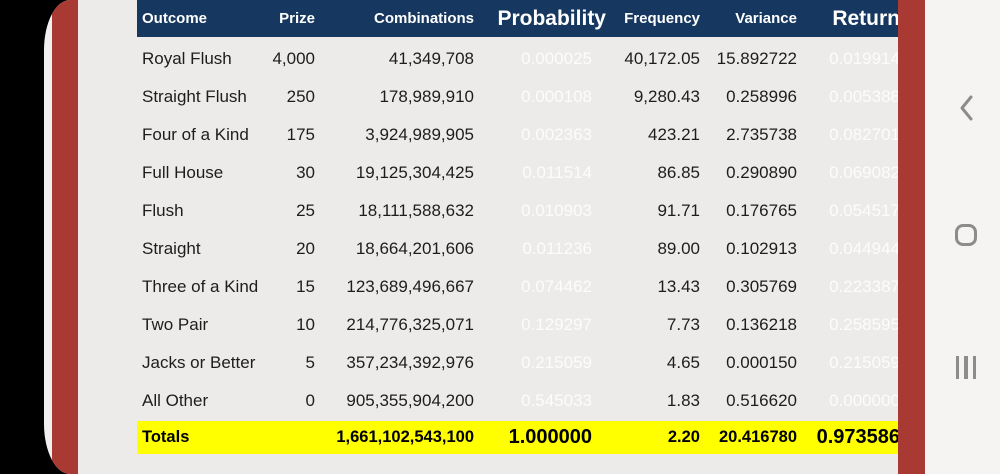  What do you see at coordinates (556, 362) in the screenshot?
I see `cell-probability: 0.215059` at bounding box center [556, 362].